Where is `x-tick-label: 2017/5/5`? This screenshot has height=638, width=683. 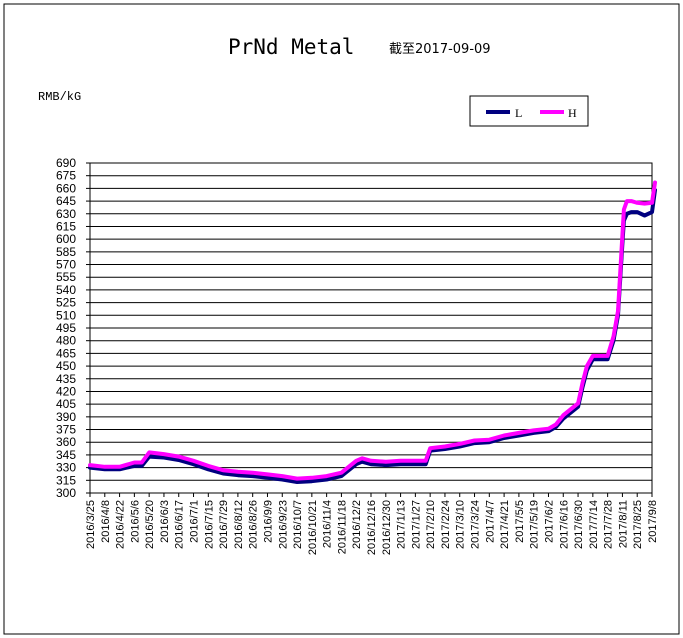
x-tick-label: 2017/5/5 is located at coordinates (520, 521).